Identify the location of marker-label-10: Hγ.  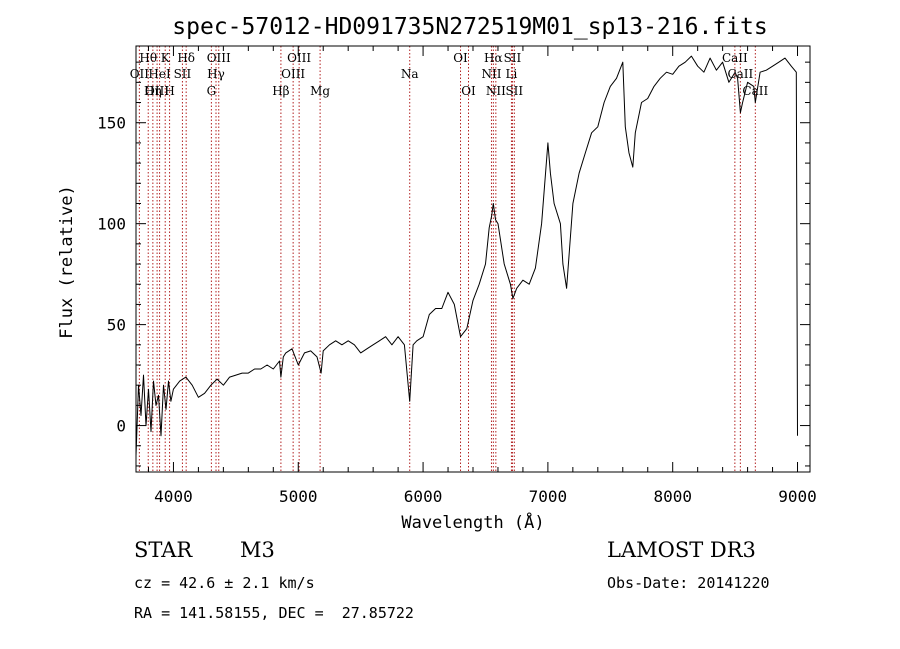
(216, 74).